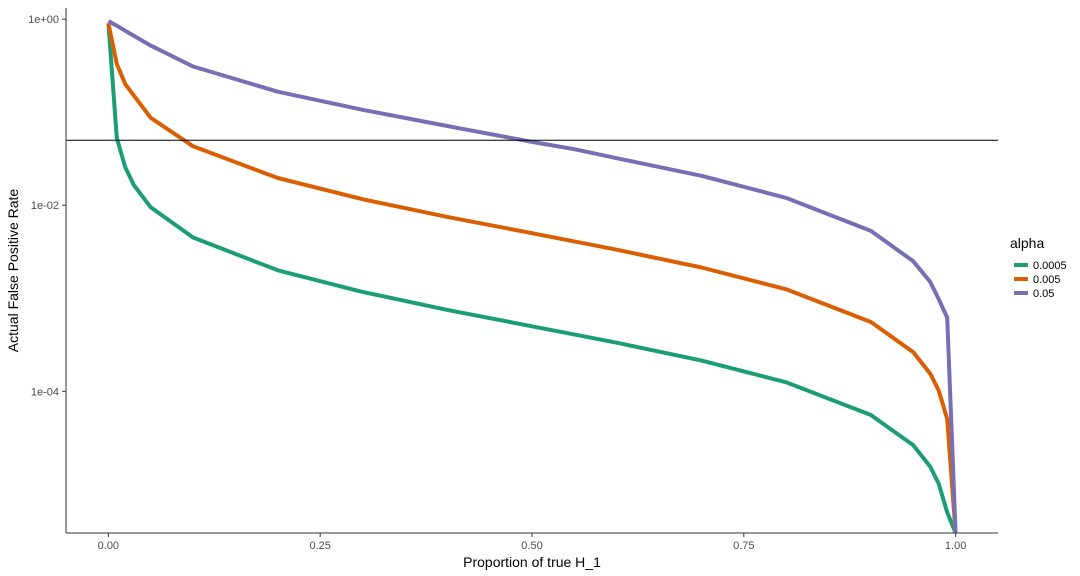 This screenshot has height=576, width=1080. What do you see at coordinates (319, 546) in the screenshot?
I see `x-tick-label: 0.25` at bounding box center [319, 546].